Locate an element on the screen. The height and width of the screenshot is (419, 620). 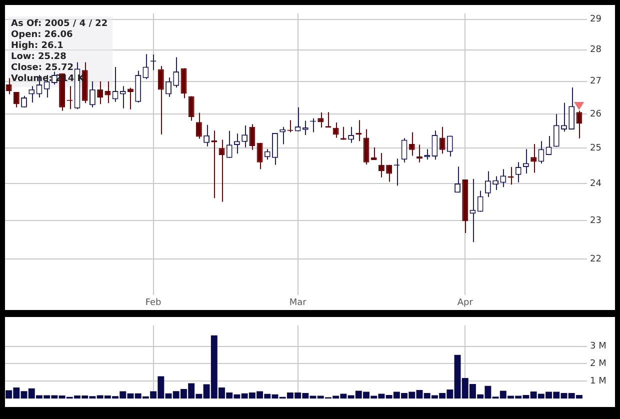
annotation: High: 26.1 is located at coordinates (37, 46).